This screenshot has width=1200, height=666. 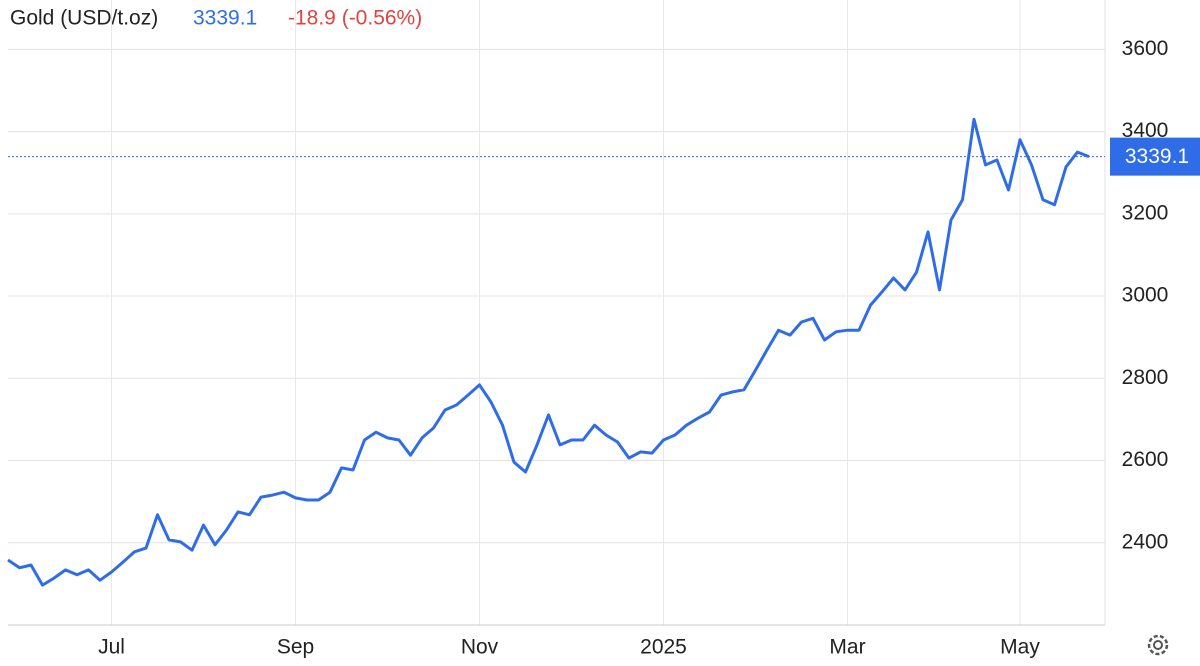 What do you see at coordinates (663, 647) in the screenshot?
I see `x-tick-label: 2025` at bounding box center [663, 647].